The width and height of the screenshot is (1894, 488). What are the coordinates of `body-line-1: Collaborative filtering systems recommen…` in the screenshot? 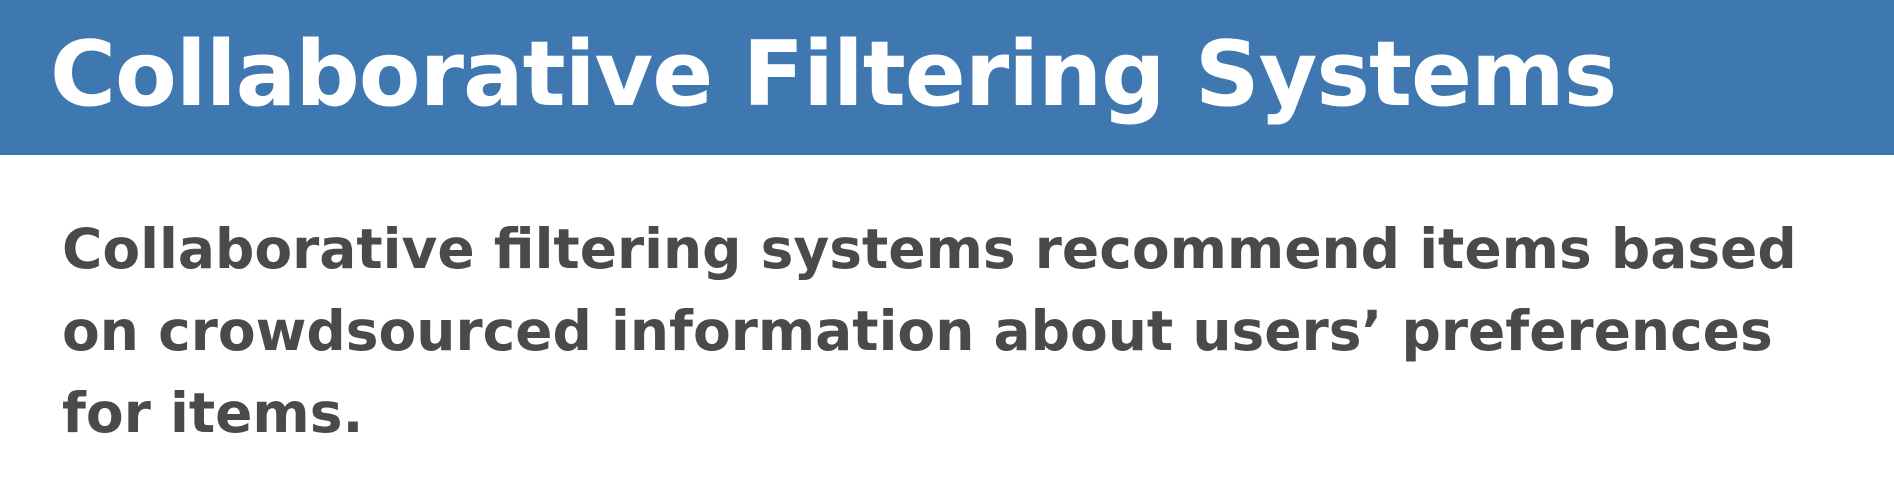 It's located at (929, 249).